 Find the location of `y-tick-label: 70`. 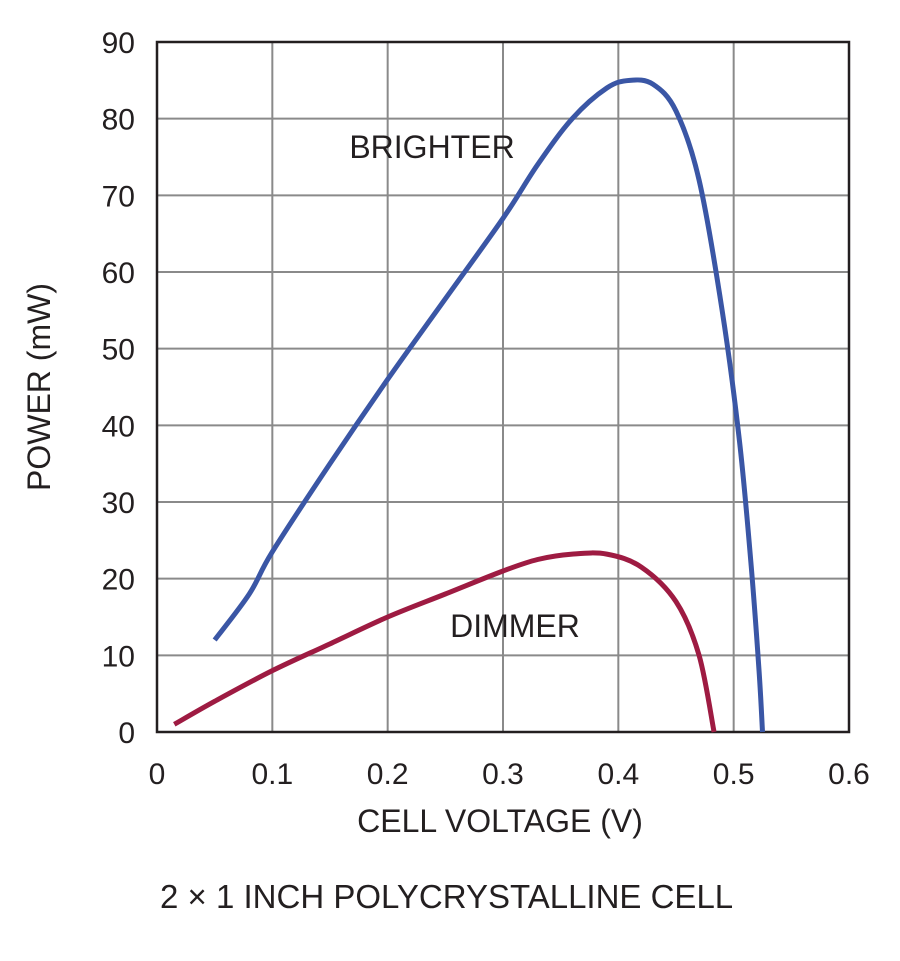

y-tick-label: 70 is located at coordinates (118, 196).